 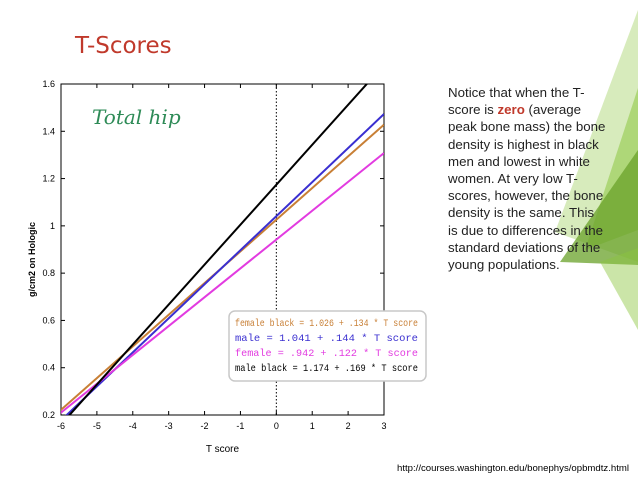 I want to click on x-tick-label: 0, so click(x=276, y=426).